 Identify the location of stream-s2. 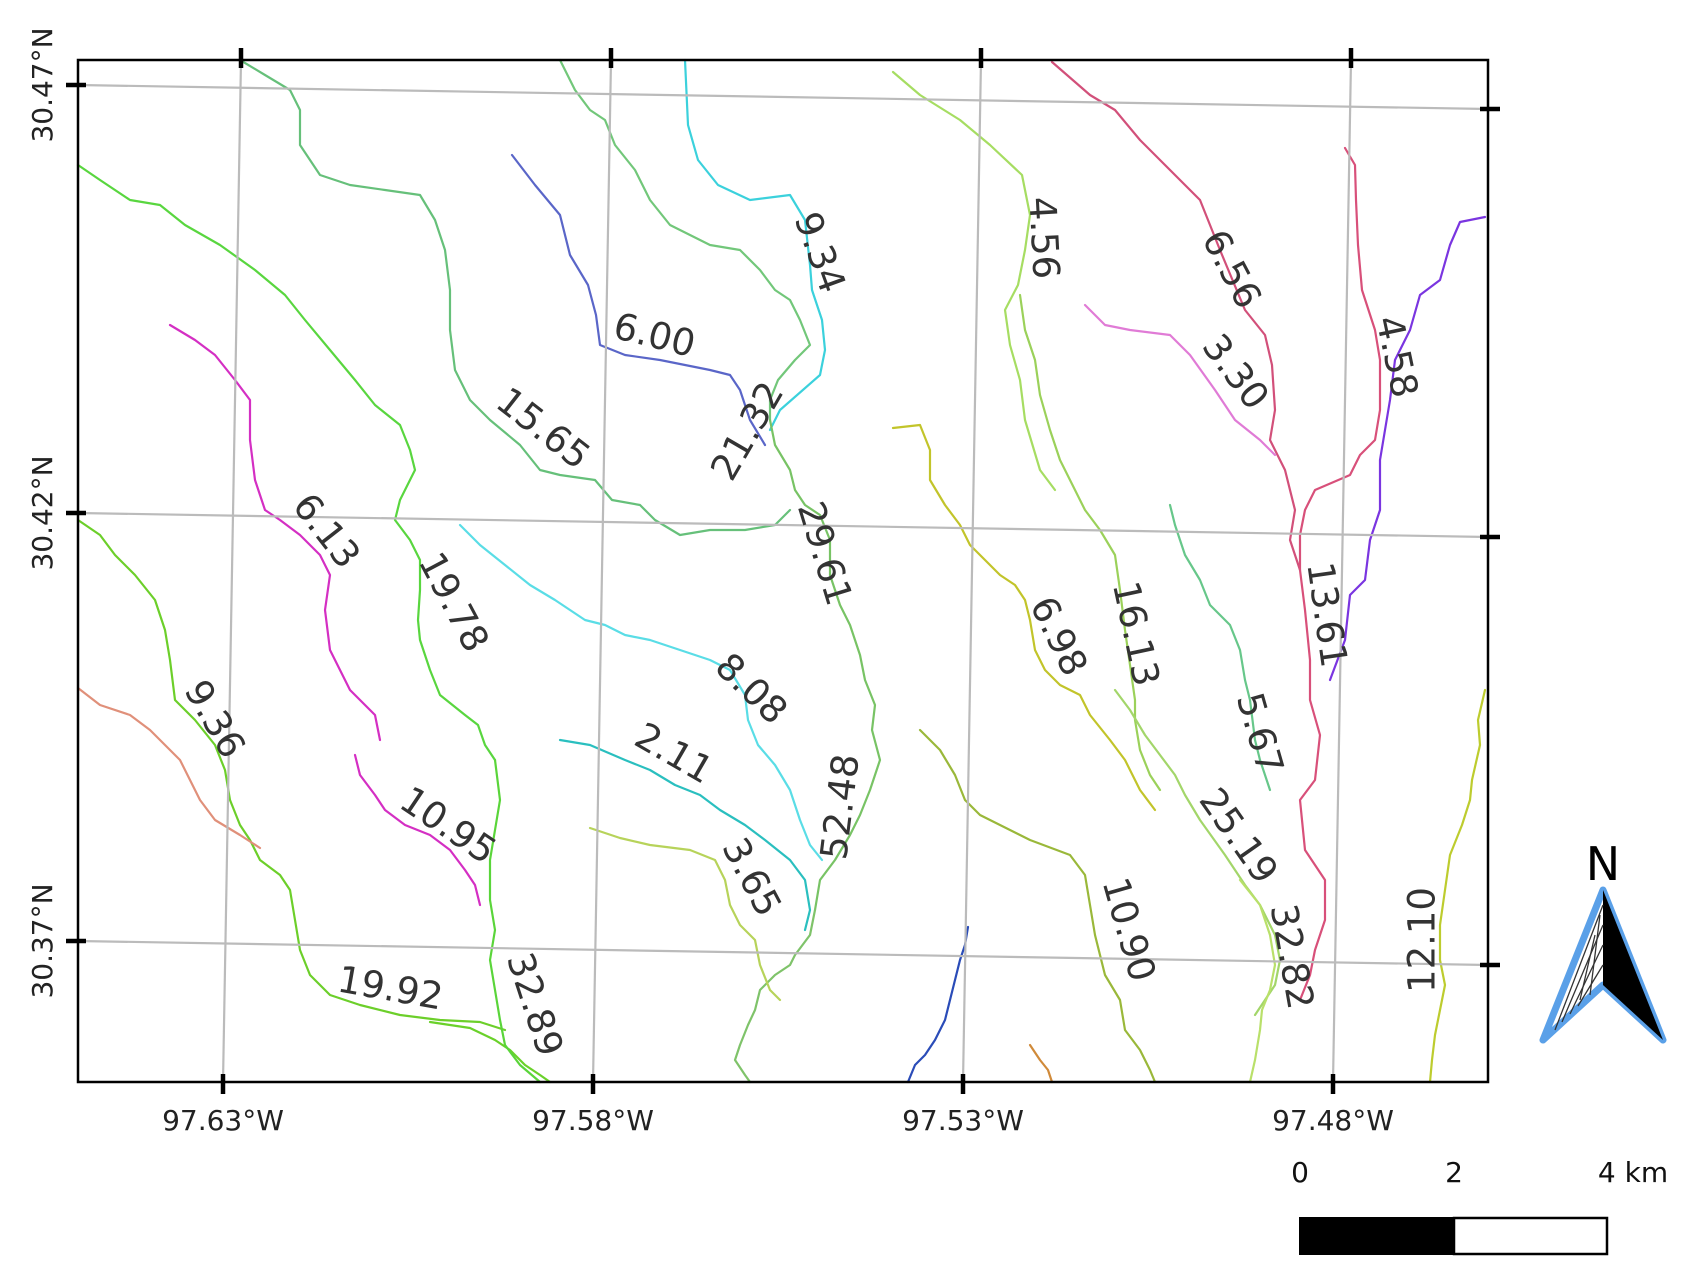
(974, 281).